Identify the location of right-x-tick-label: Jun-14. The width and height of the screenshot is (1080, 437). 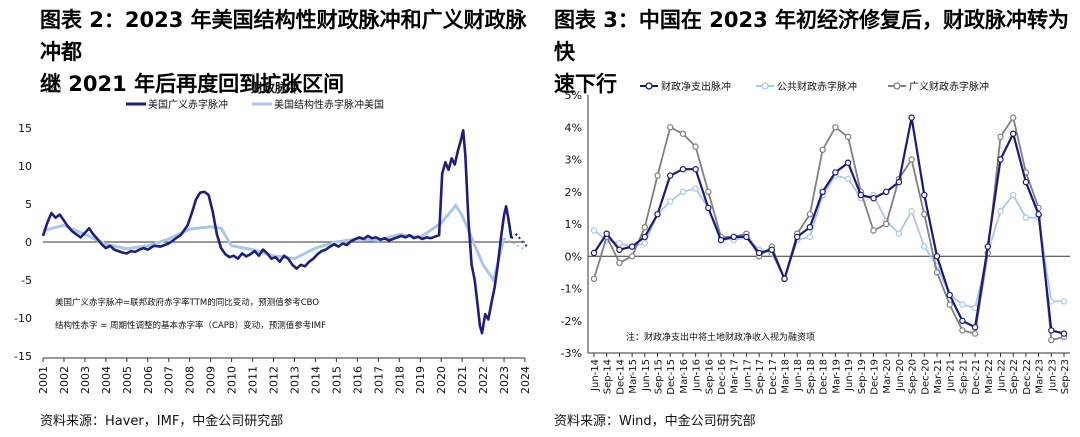
(595, 375).